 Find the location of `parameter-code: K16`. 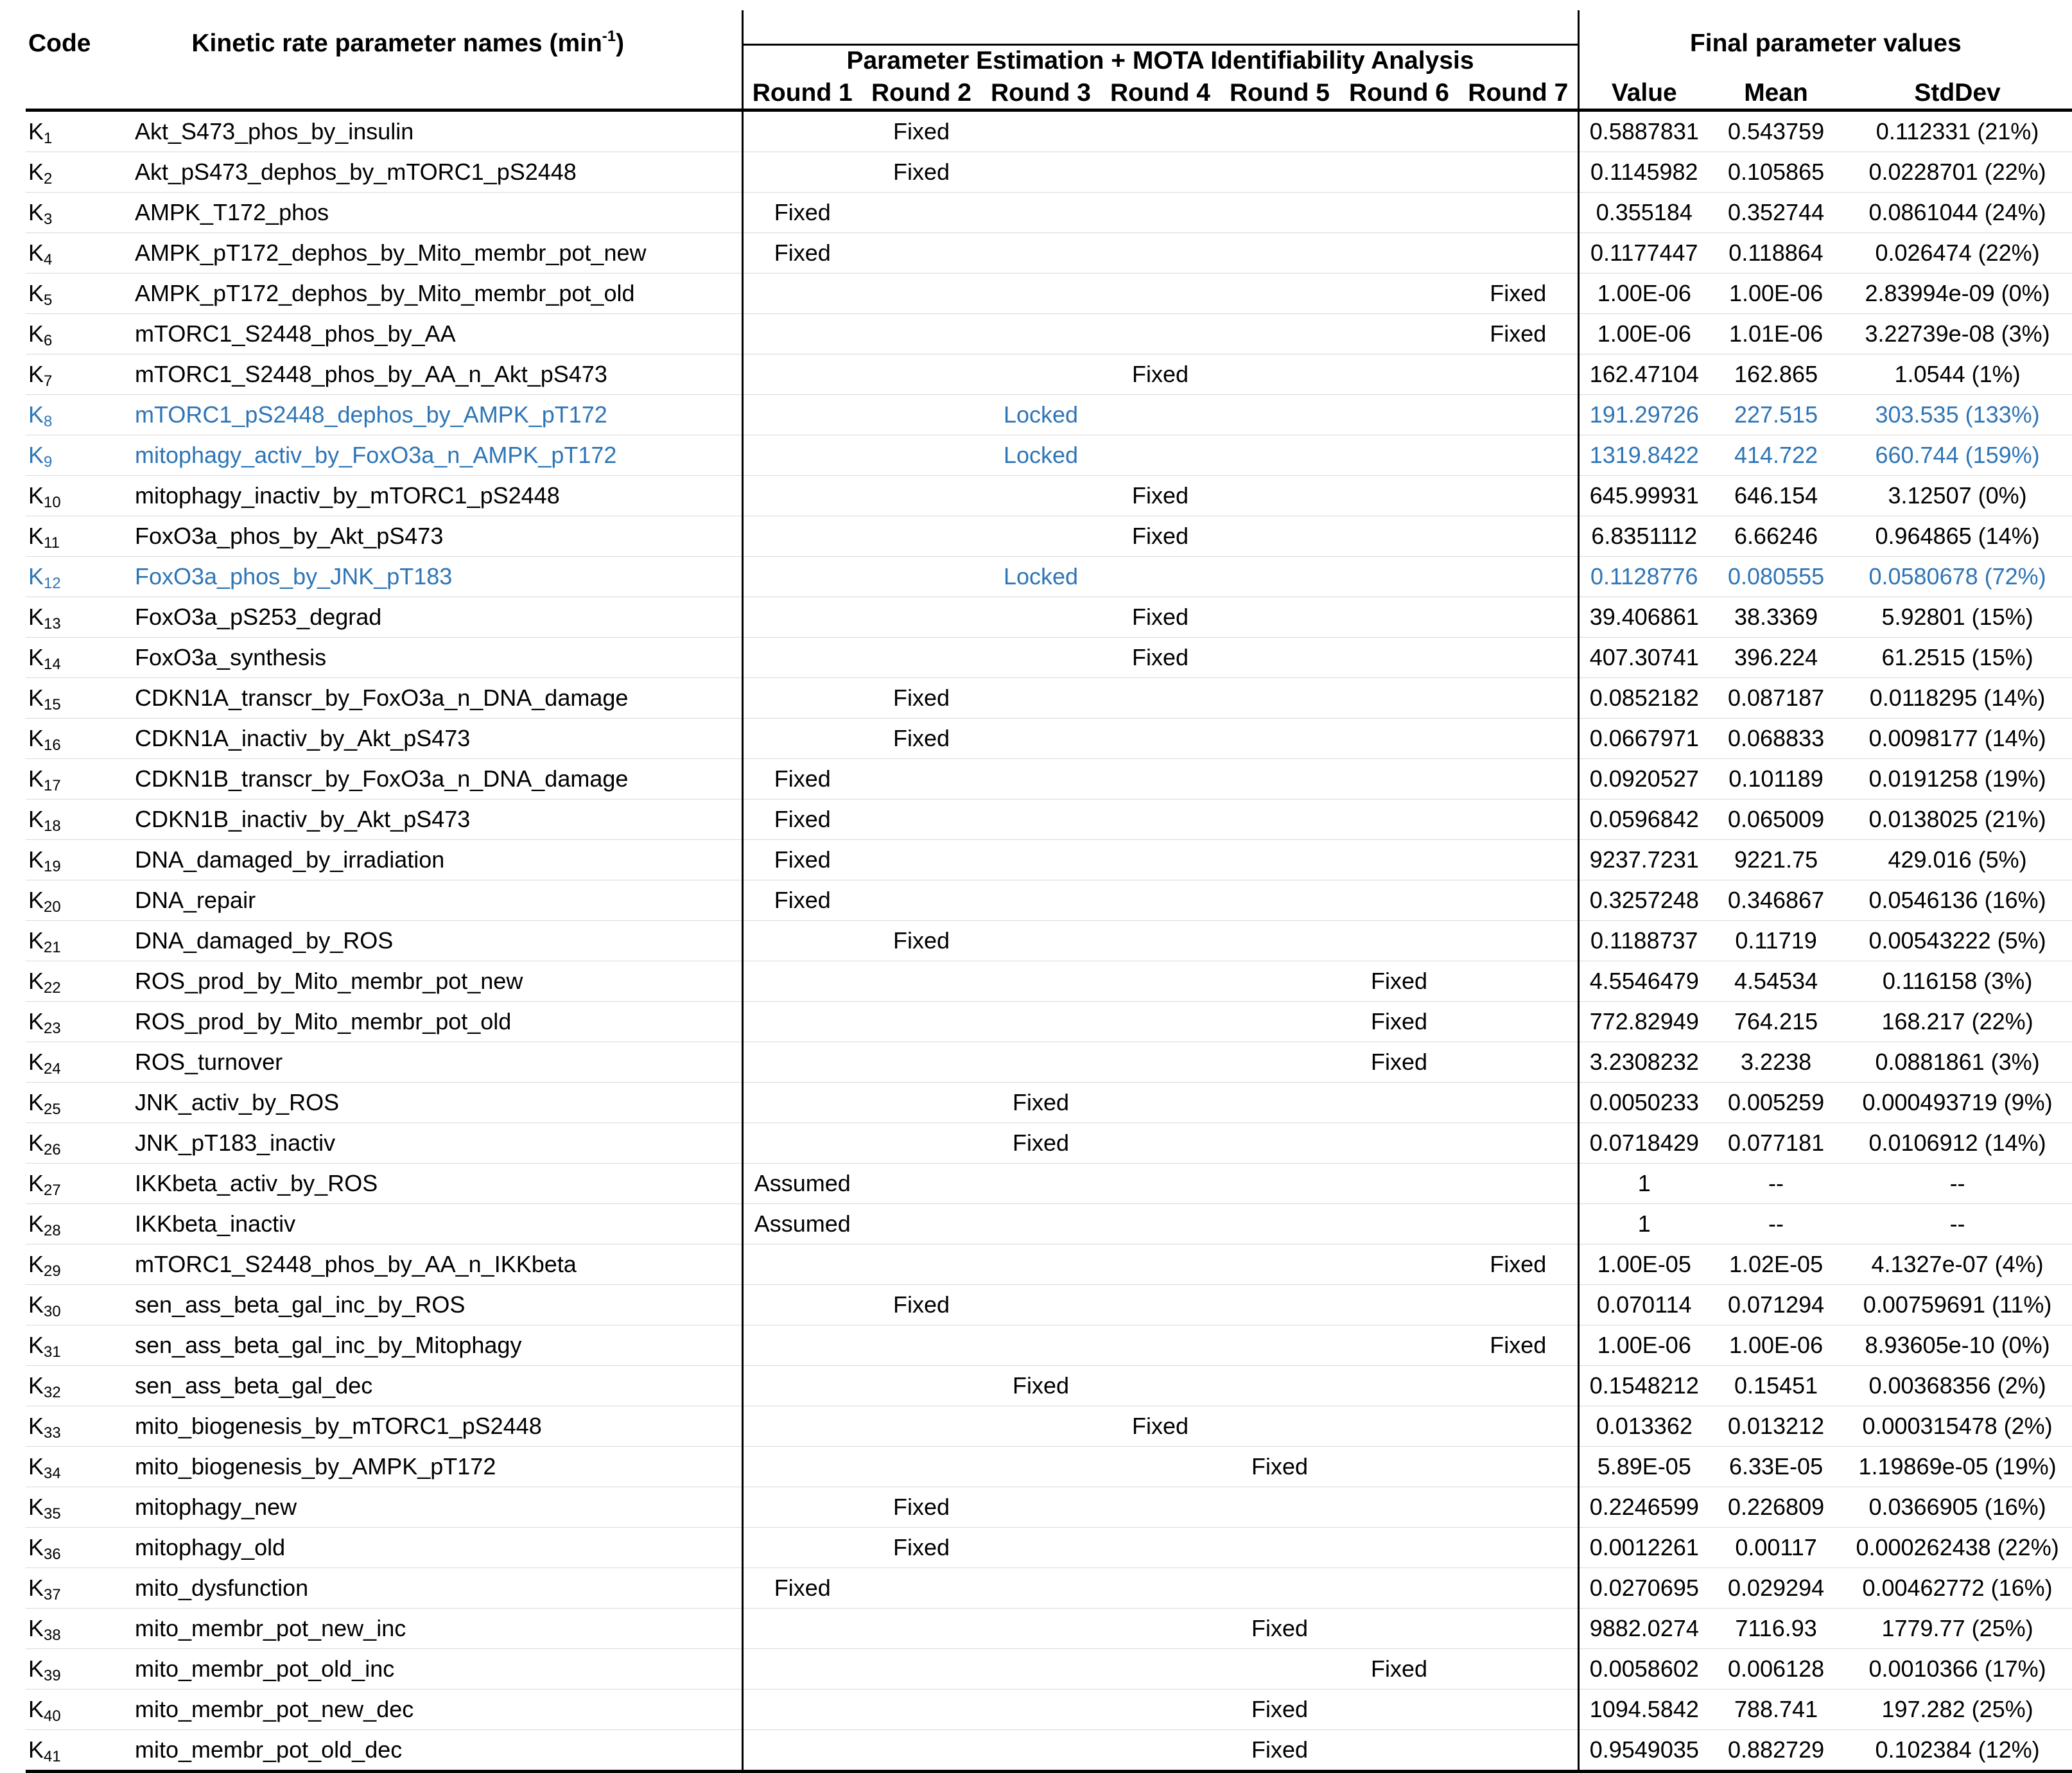

parameter-code: K16 is located at coordinates (63, 738).